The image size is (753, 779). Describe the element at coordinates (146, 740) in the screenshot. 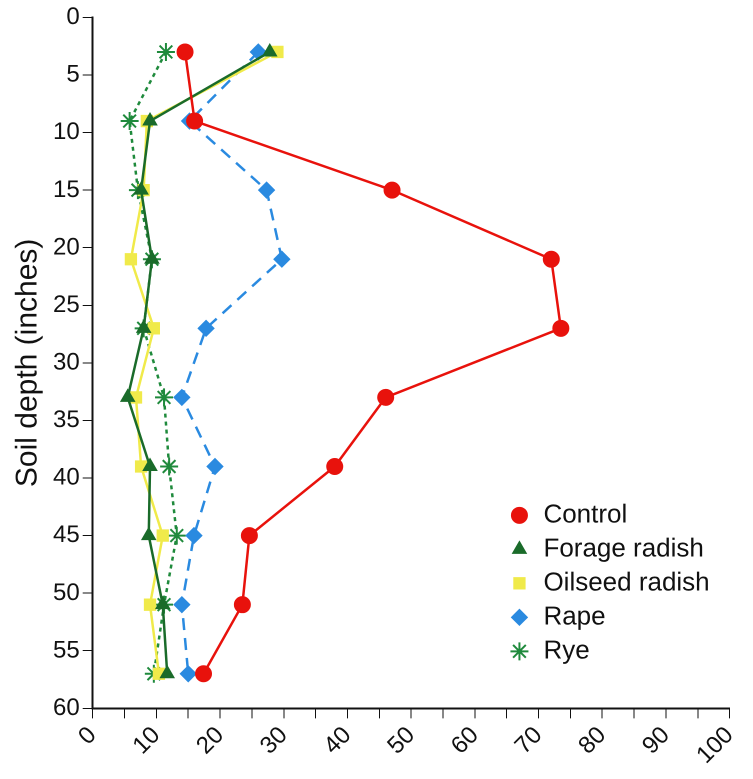

I see `x-tick-label: 10` at that location.